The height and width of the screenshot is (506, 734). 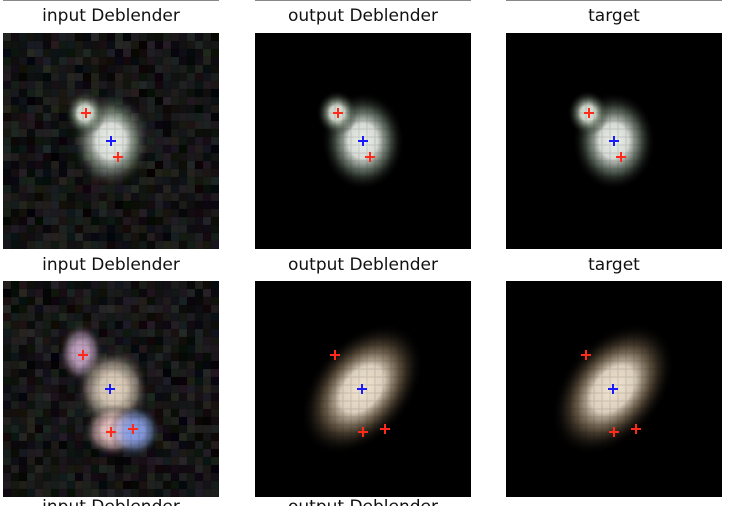 I want to click on image-panel-r0c2, so click(x=614, y=141).